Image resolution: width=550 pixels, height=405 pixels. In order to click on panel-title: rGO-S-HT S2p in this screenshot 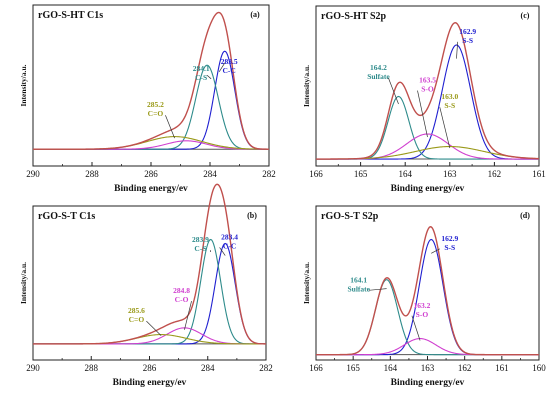, I will do `click(354, 16)`.